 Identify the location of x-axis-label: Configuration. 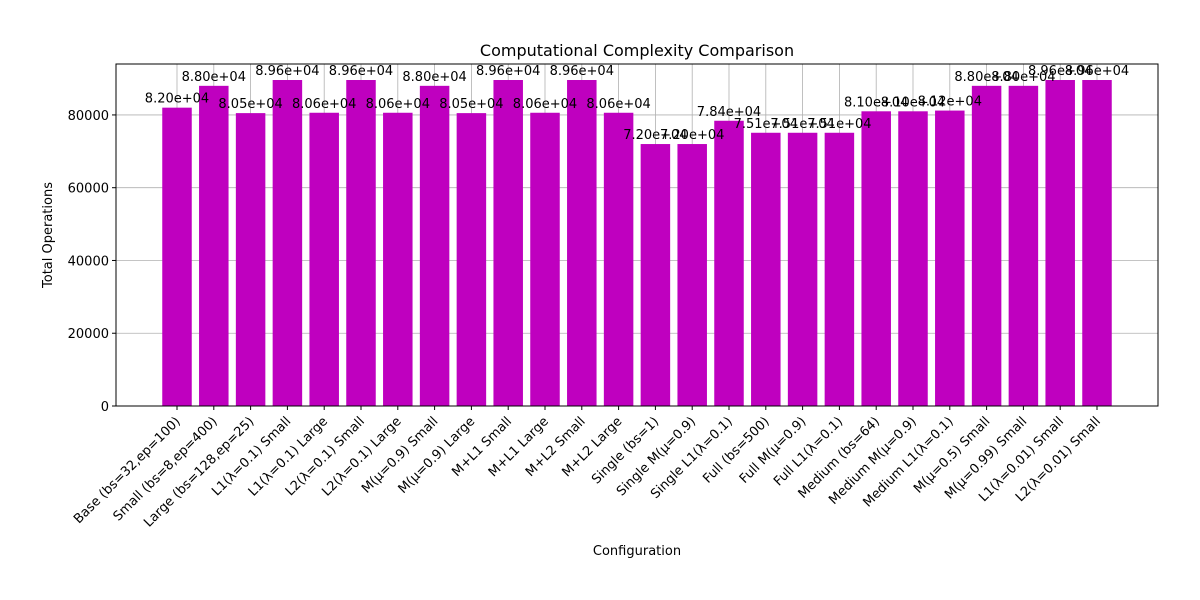
(637, 551).